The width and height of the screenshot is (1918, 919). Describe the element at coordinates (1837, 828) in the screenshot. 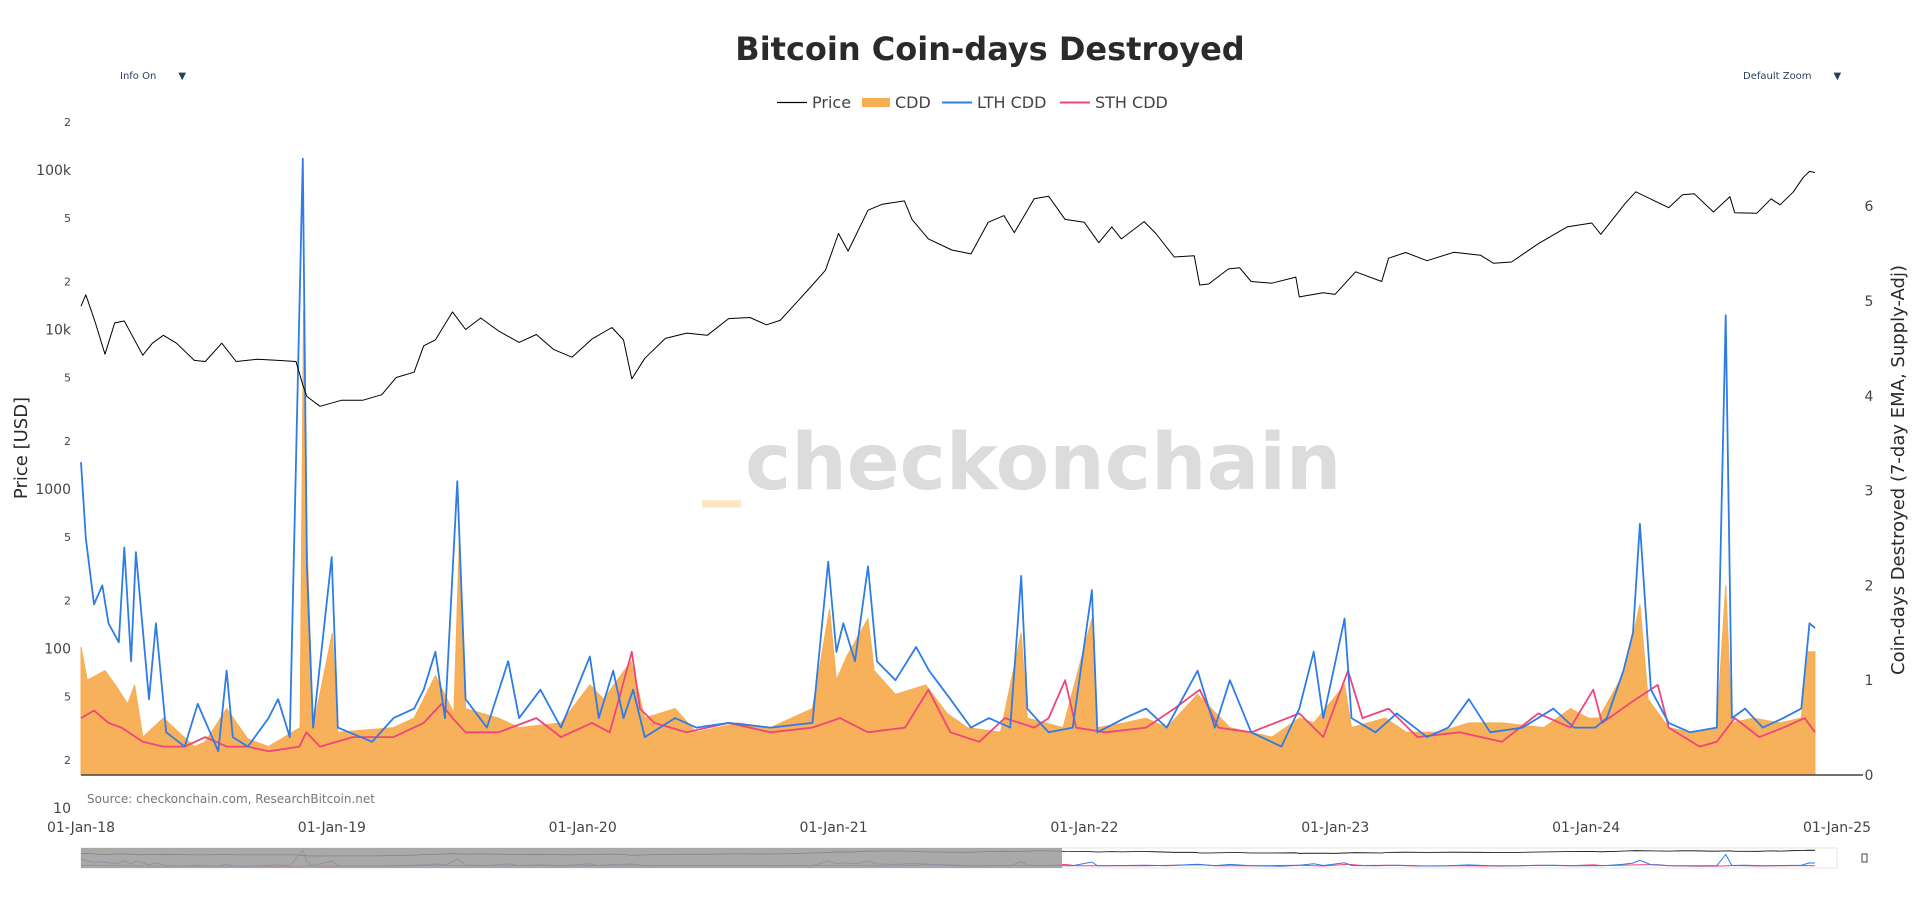

I see `x-tick-label: 01-Jan-25` at that location.